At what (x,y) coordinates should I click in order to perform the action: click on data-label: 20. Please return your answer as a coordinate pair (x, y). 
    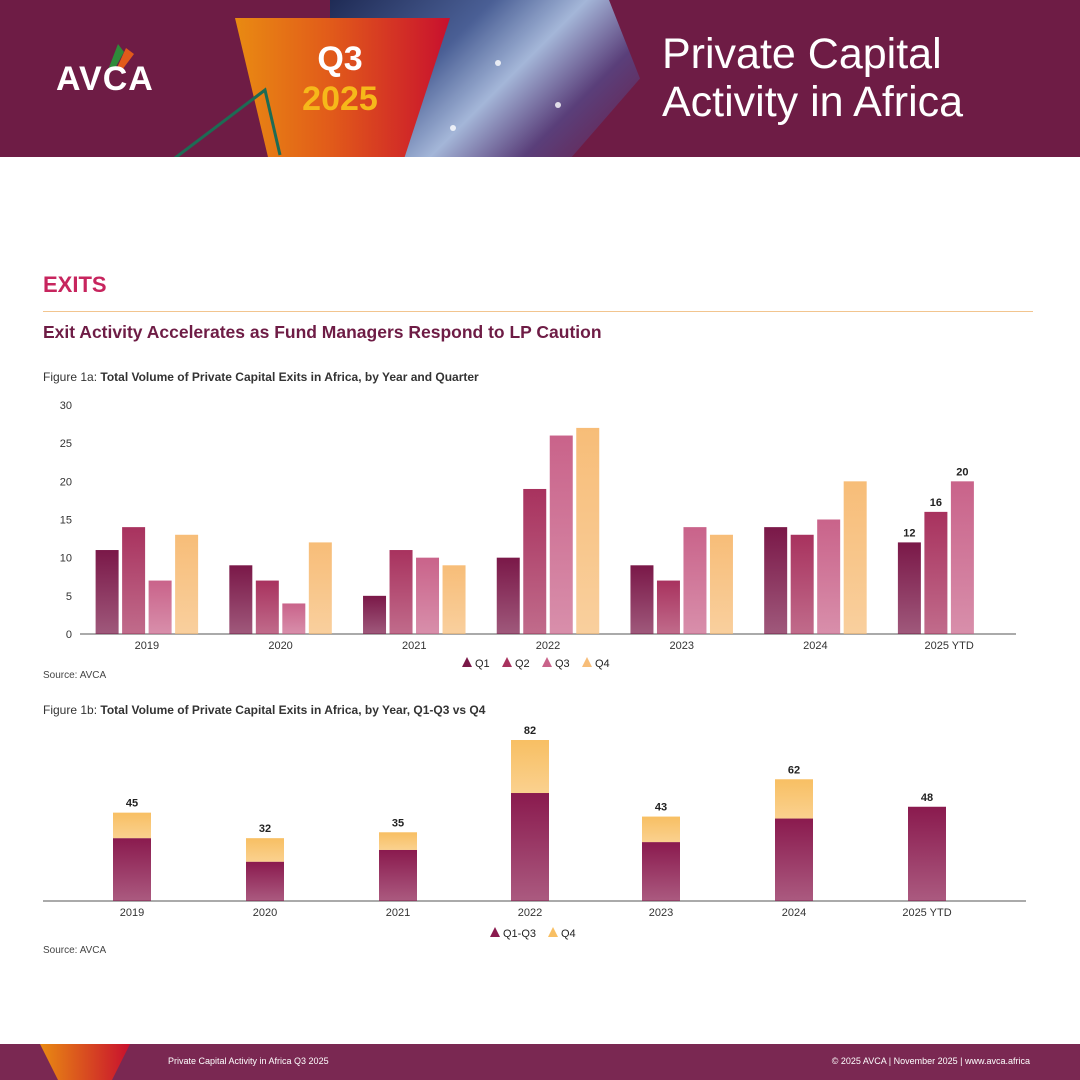
    Looking at the image, I should click on (962, 472).